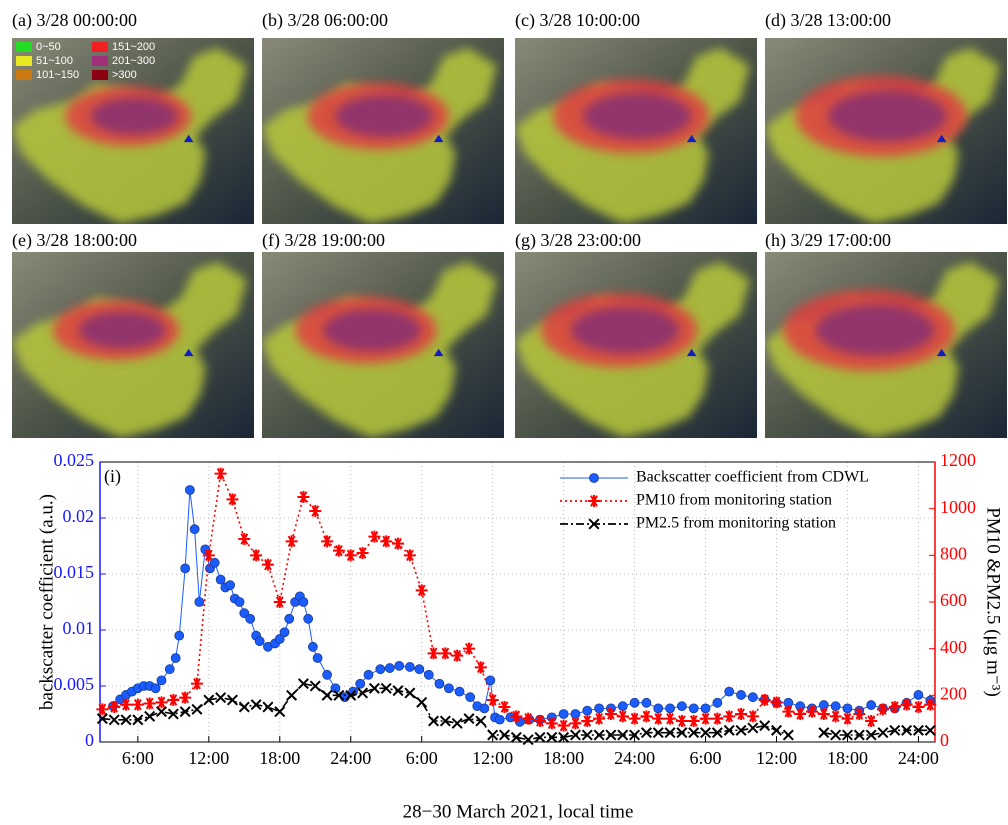  Describe the element at coordinates (74, 20) in the screenshot. I see `panel-label: (a) 3/28 00:00:00` at that location.